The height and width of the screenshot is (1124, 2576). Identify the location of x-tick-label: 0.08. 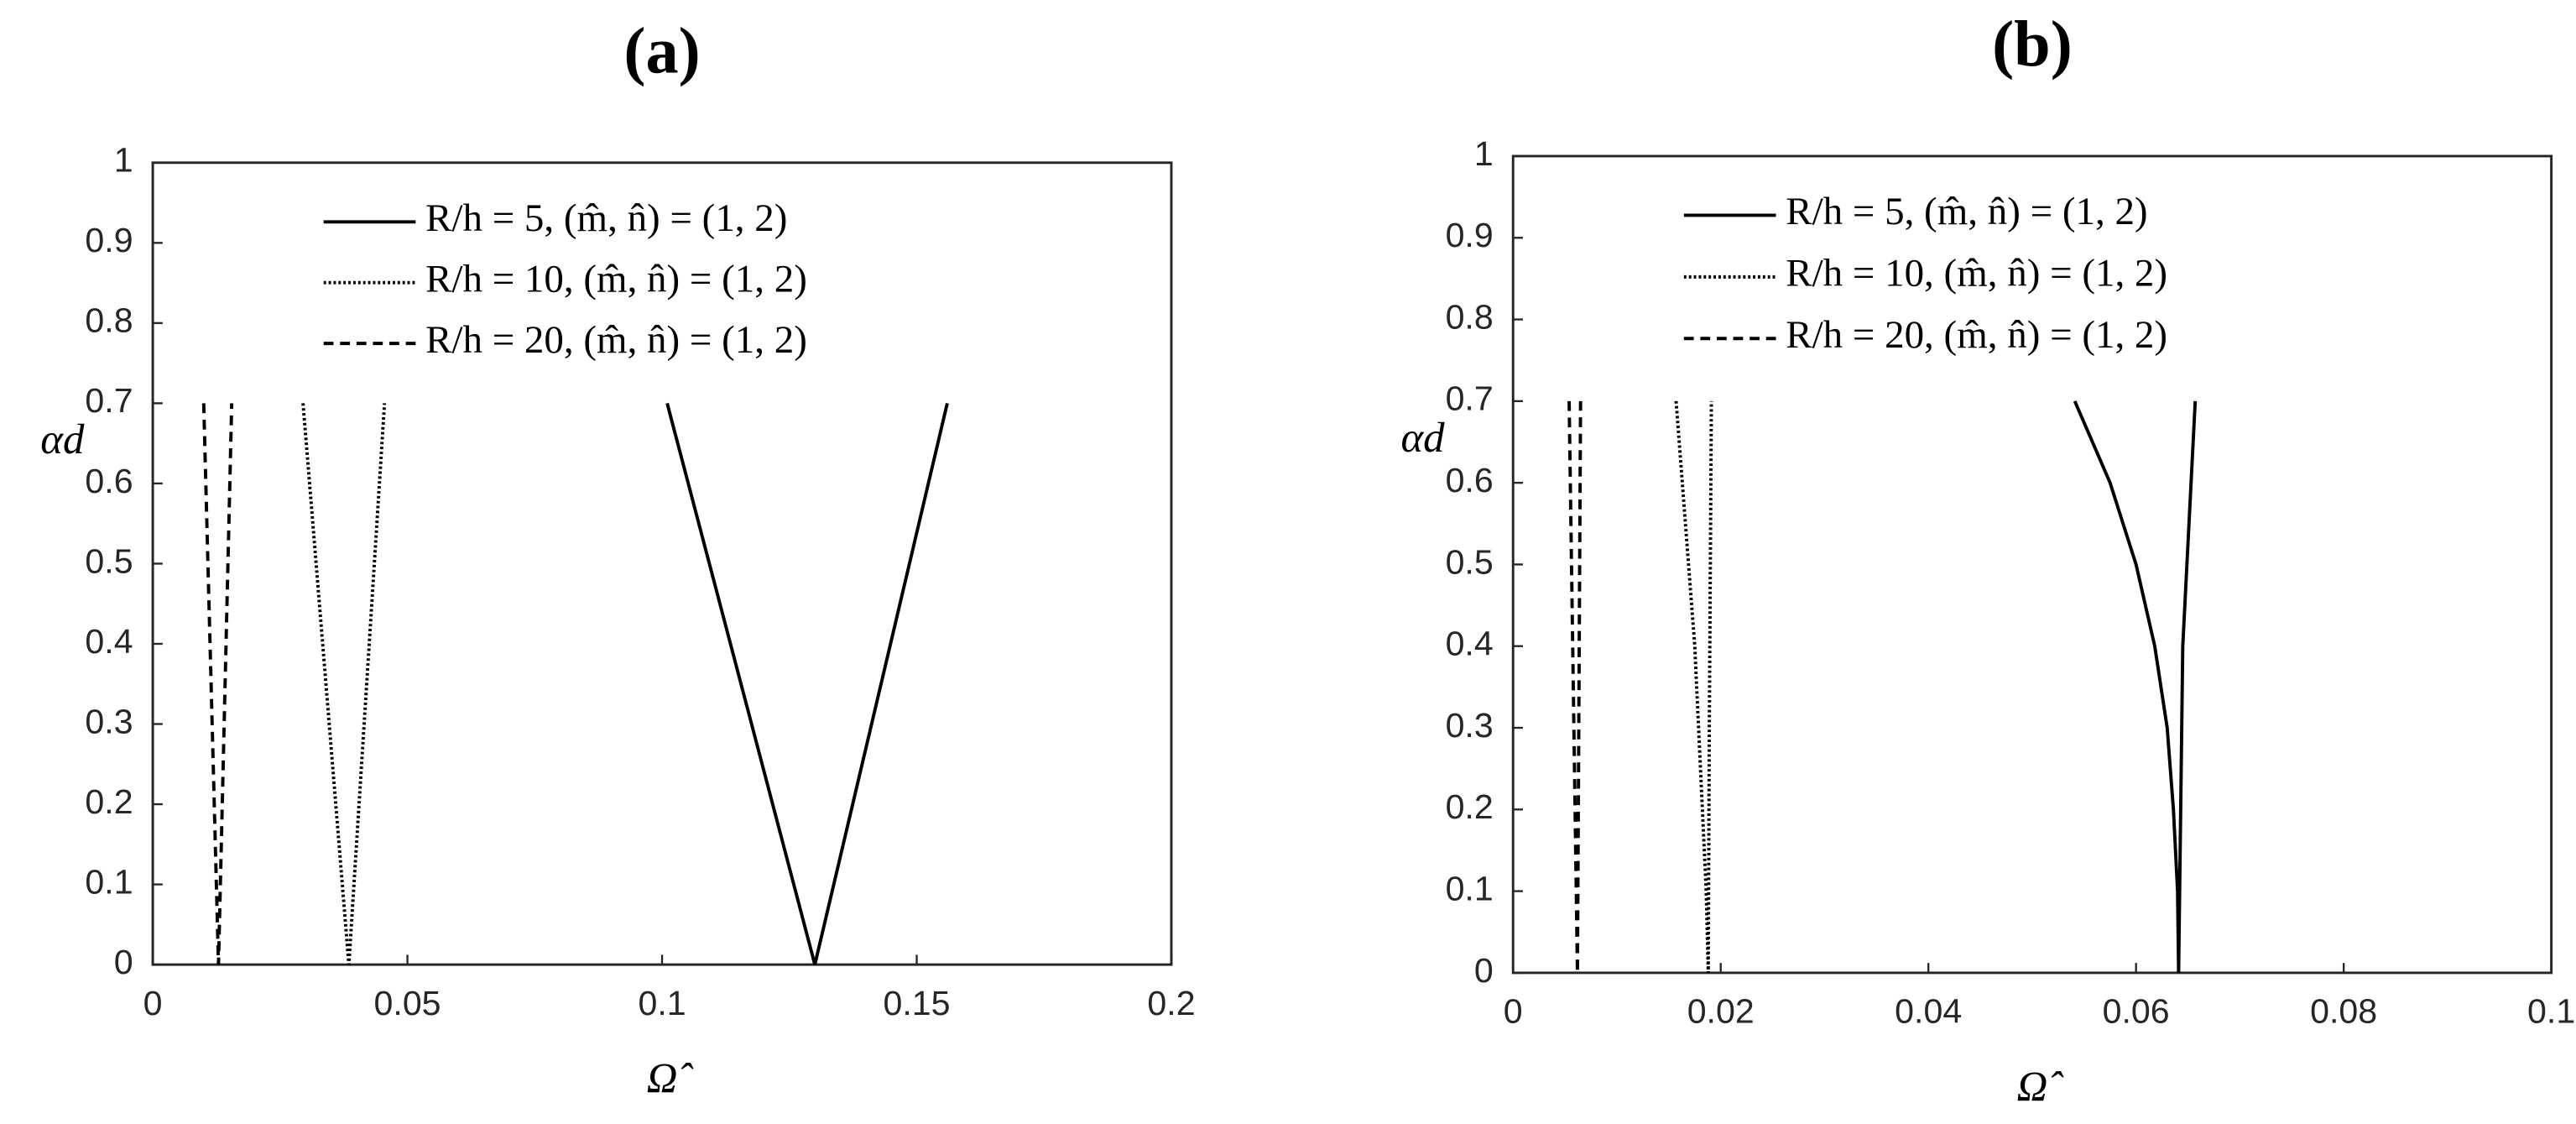
(2343, 1011).